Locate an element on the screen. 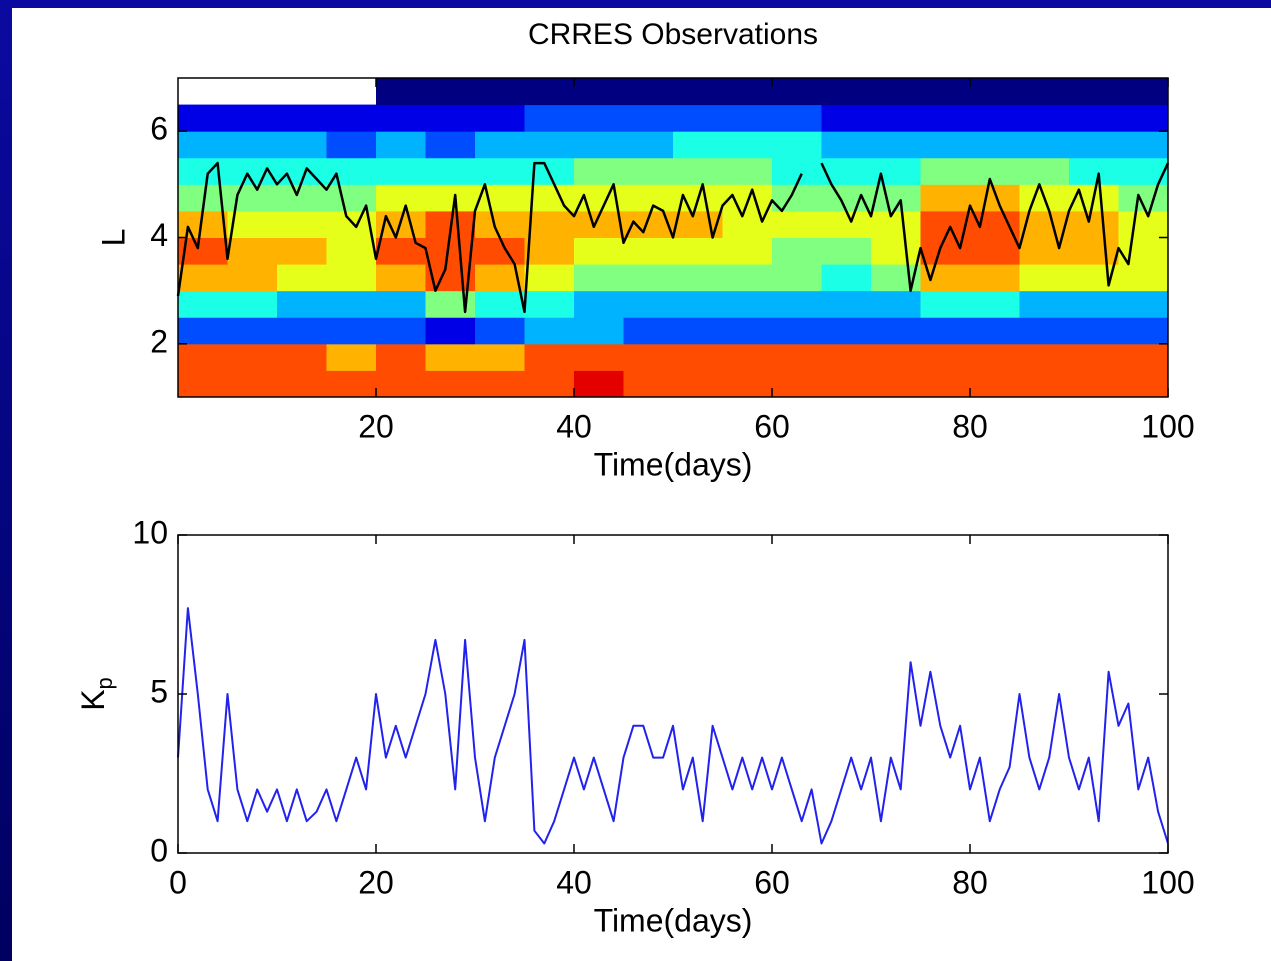 The image size is (1271, 961). y-axis-label-sub: p is located at coordinates (104, 683).